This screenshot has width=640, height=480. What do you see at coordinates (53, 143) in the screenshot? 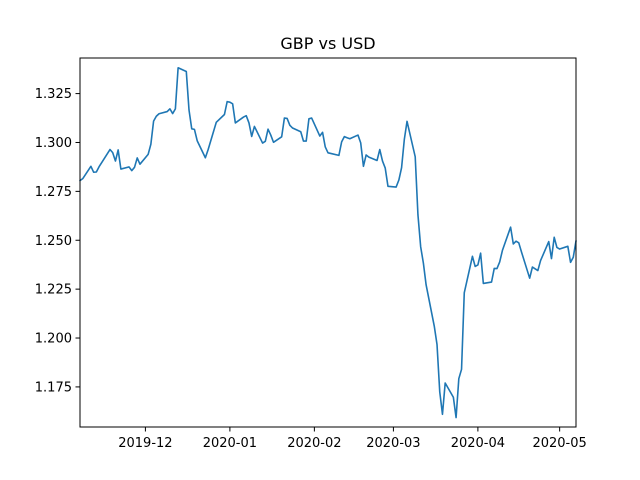
I see `y-tick-label: 1.300` at bounding box center [53, 143].